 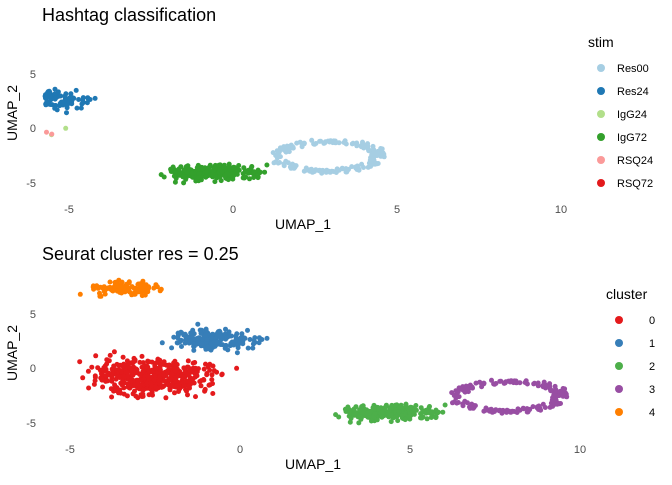 I want to click on y-tick-label: 0, so click(x=33, y=129).